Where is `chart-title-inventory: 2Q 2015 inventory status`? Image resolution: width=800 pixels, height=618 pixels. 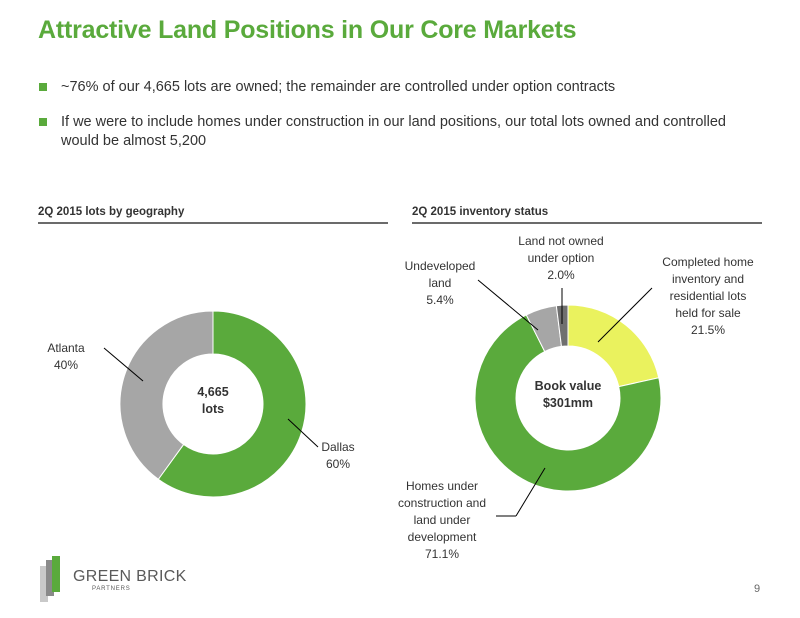 chart-title-inventory: 2Q 2015 inventory status is located at coordinates (480, 212).